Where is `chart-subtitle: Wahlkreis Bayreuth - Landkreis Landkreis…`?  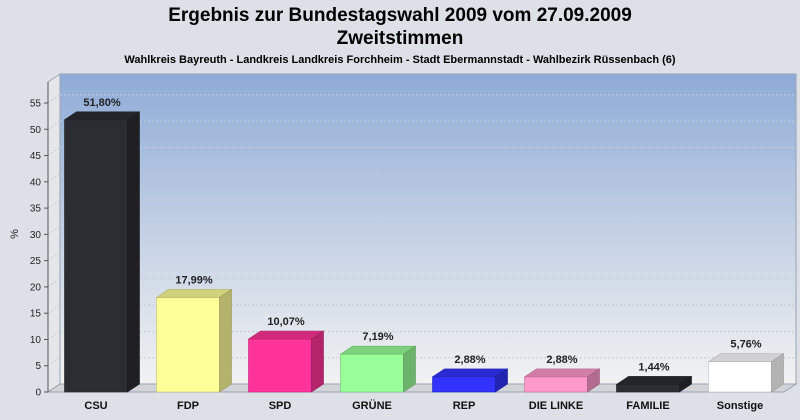
chart-subtitle: Wahlkreis Bayreuth - Landkreis Landkreis… is located at coordinates (400, 60).